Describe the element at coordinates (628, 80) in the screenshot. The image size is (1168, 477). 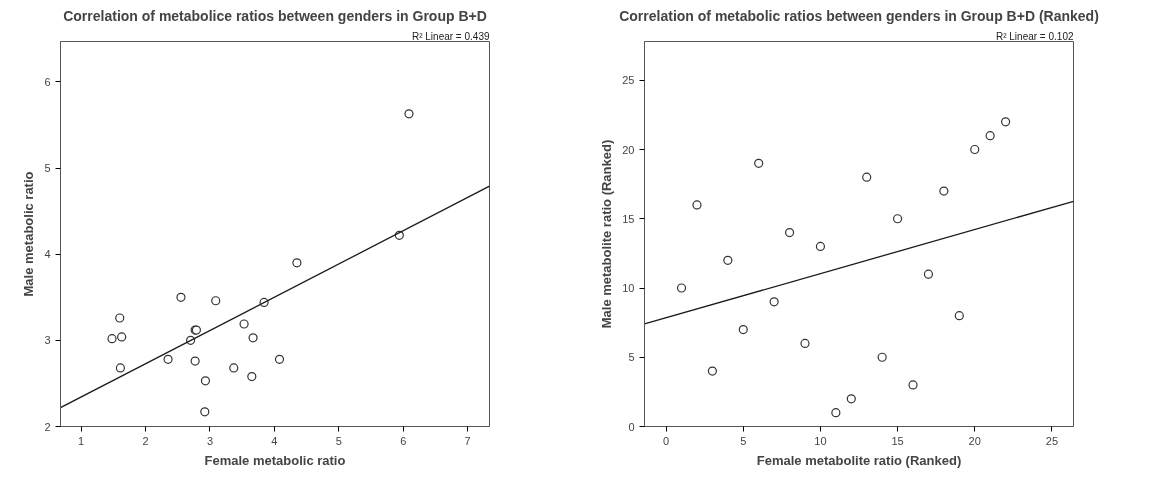
I see `y-tick-label: 25` at that location.